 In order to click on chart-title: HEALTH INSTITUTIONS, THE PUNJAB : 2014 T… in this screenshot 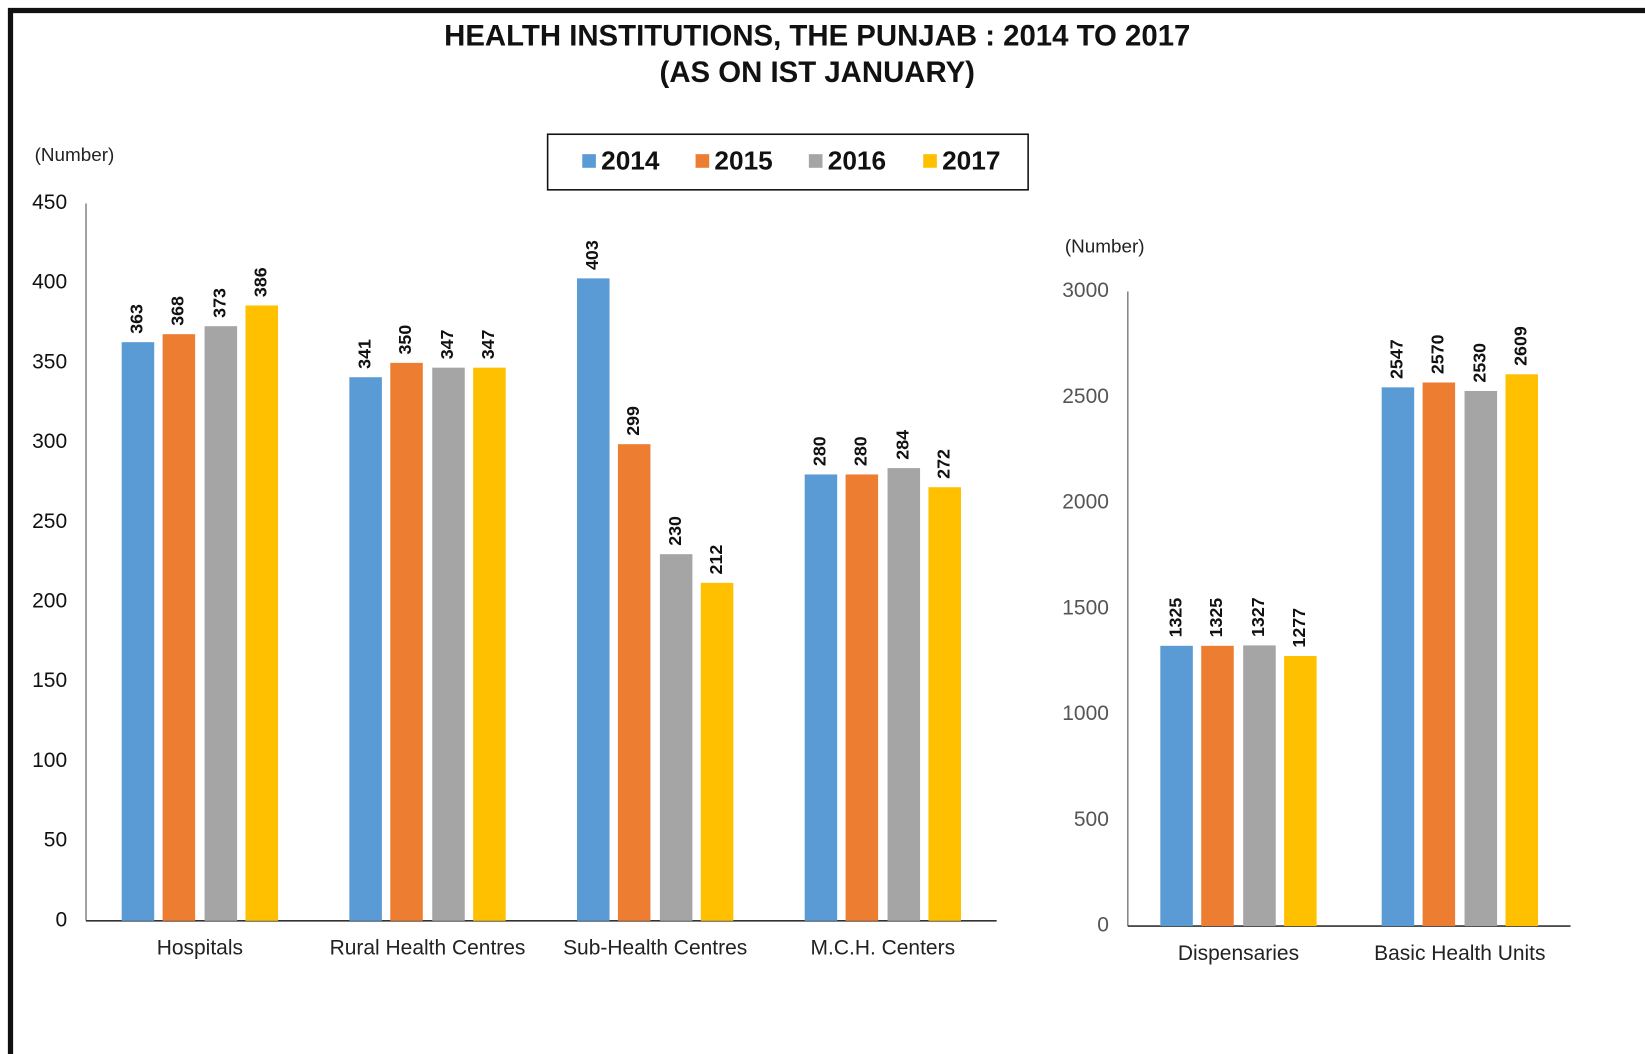, I will do `click(817, 36)`.